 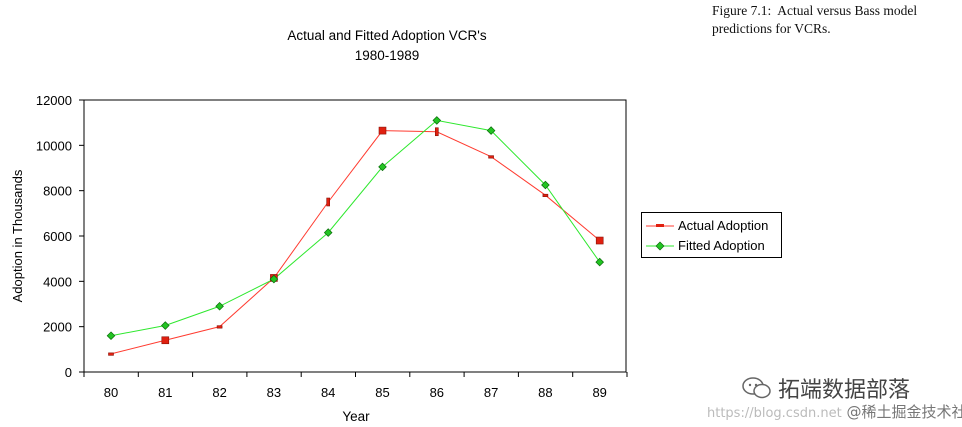 What do you see at coordinates (437, 392) in the screenshot?
I see `x-tick-label: 86` at bounding box center [437, 392].